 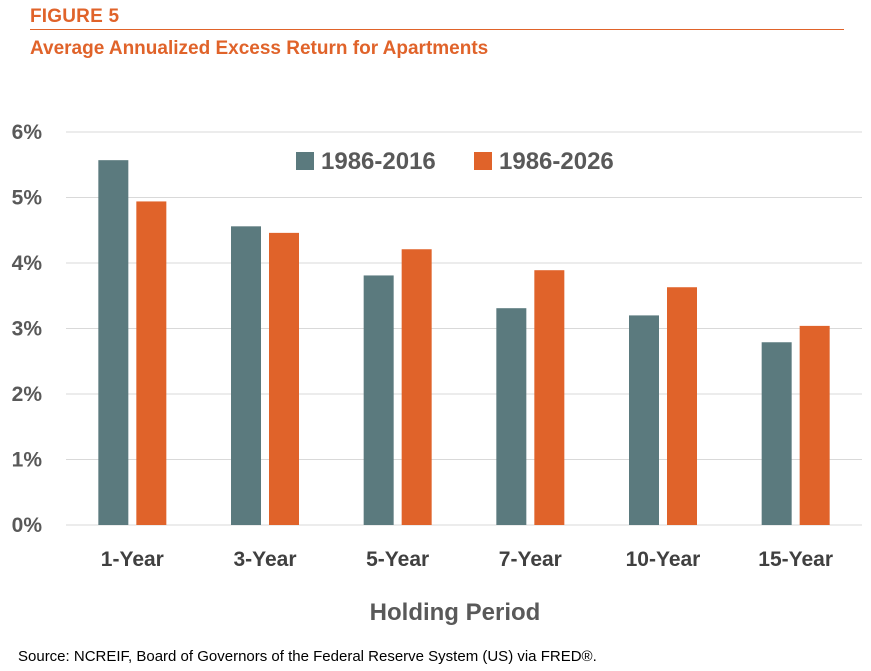 I want to click on legend-label: 1986-2016, so click(x=378, y=161).